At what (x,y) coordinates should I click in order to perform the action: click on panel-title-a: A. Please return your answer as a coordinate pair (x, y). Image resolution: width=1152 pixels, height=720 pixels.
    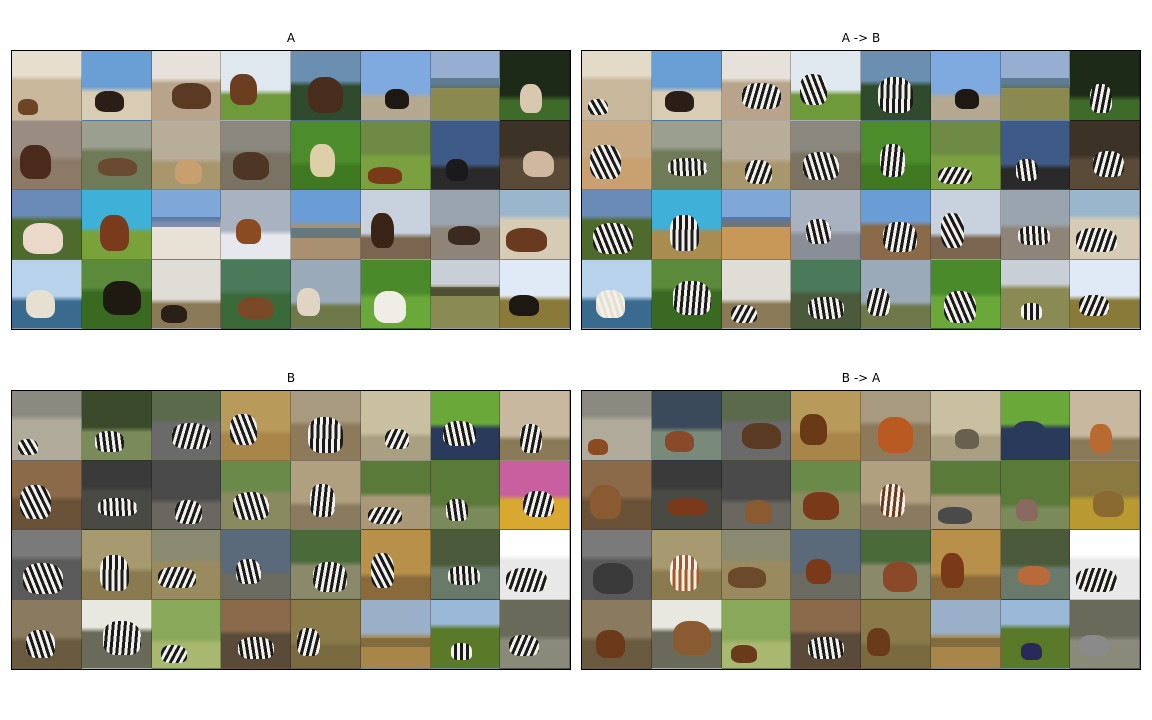
    Looking at the image, I should click on (291, 38).